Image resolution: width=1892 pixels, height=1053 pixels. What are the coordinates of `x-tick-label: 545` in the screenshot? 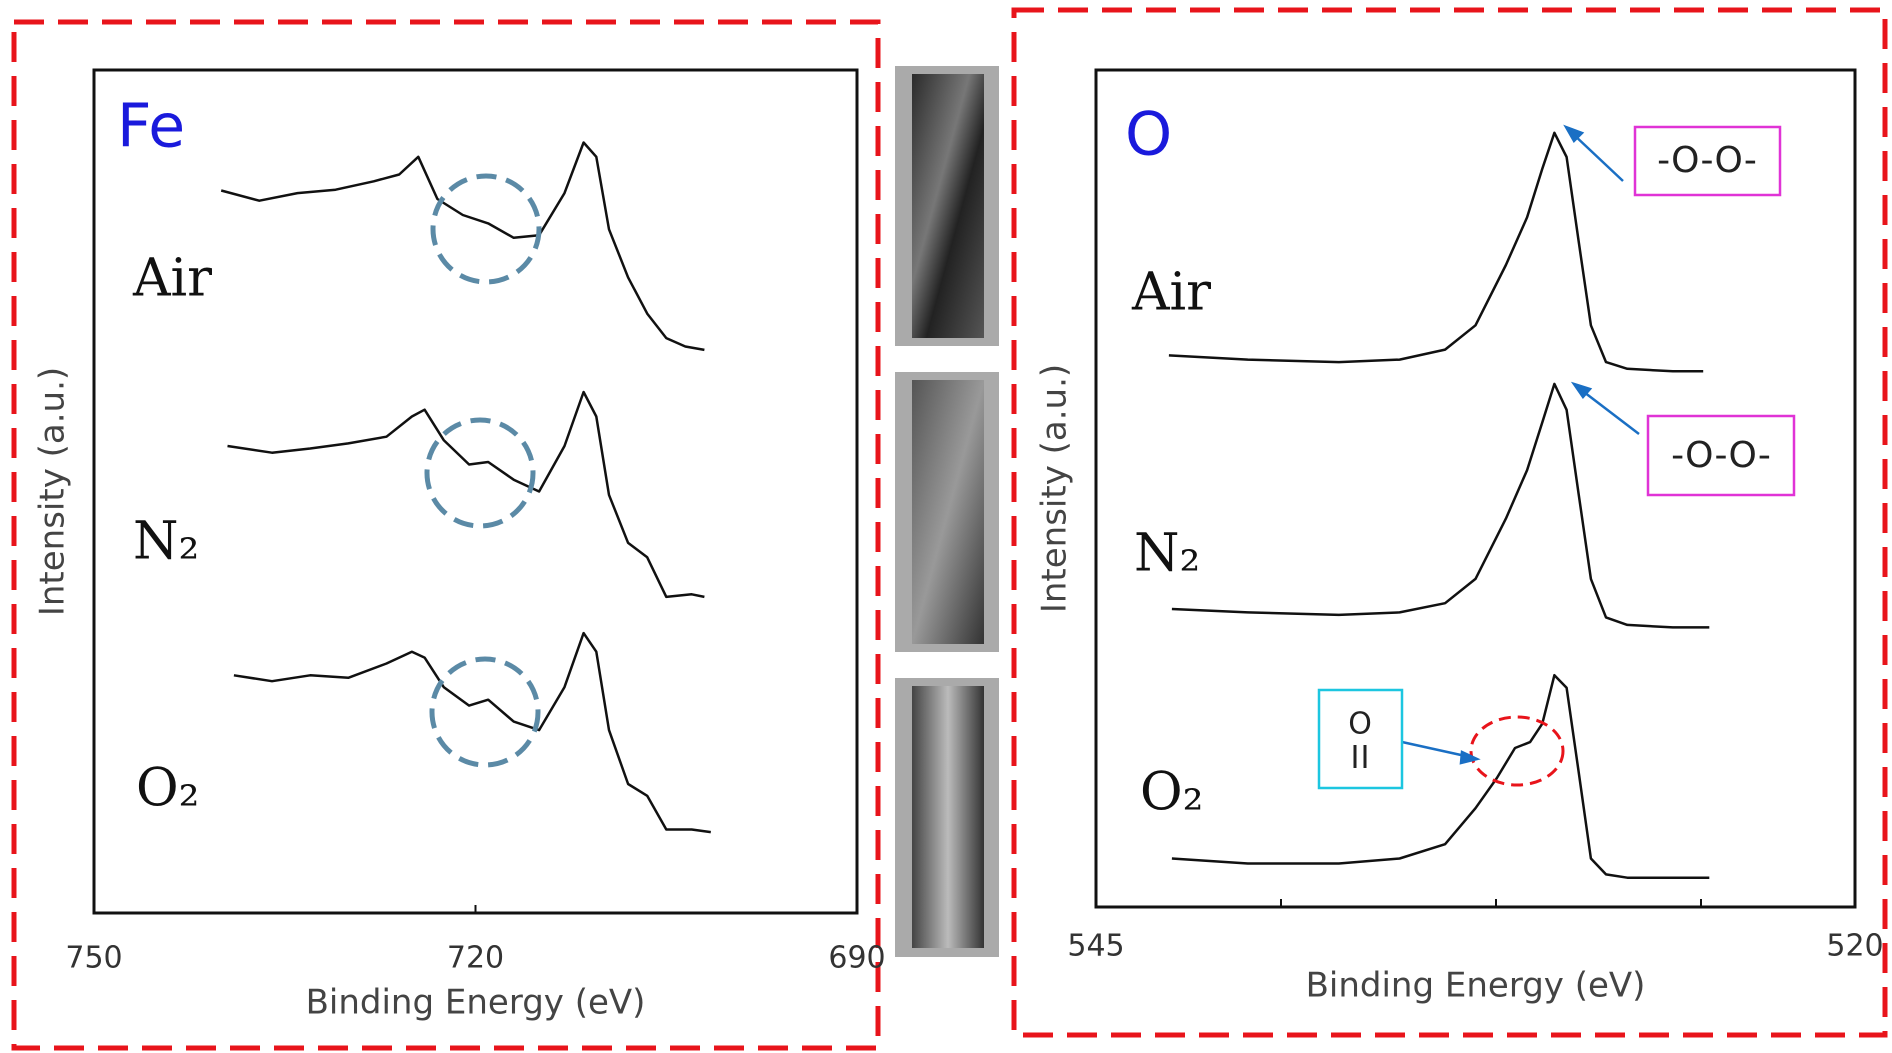 It's located at (1095, 946).